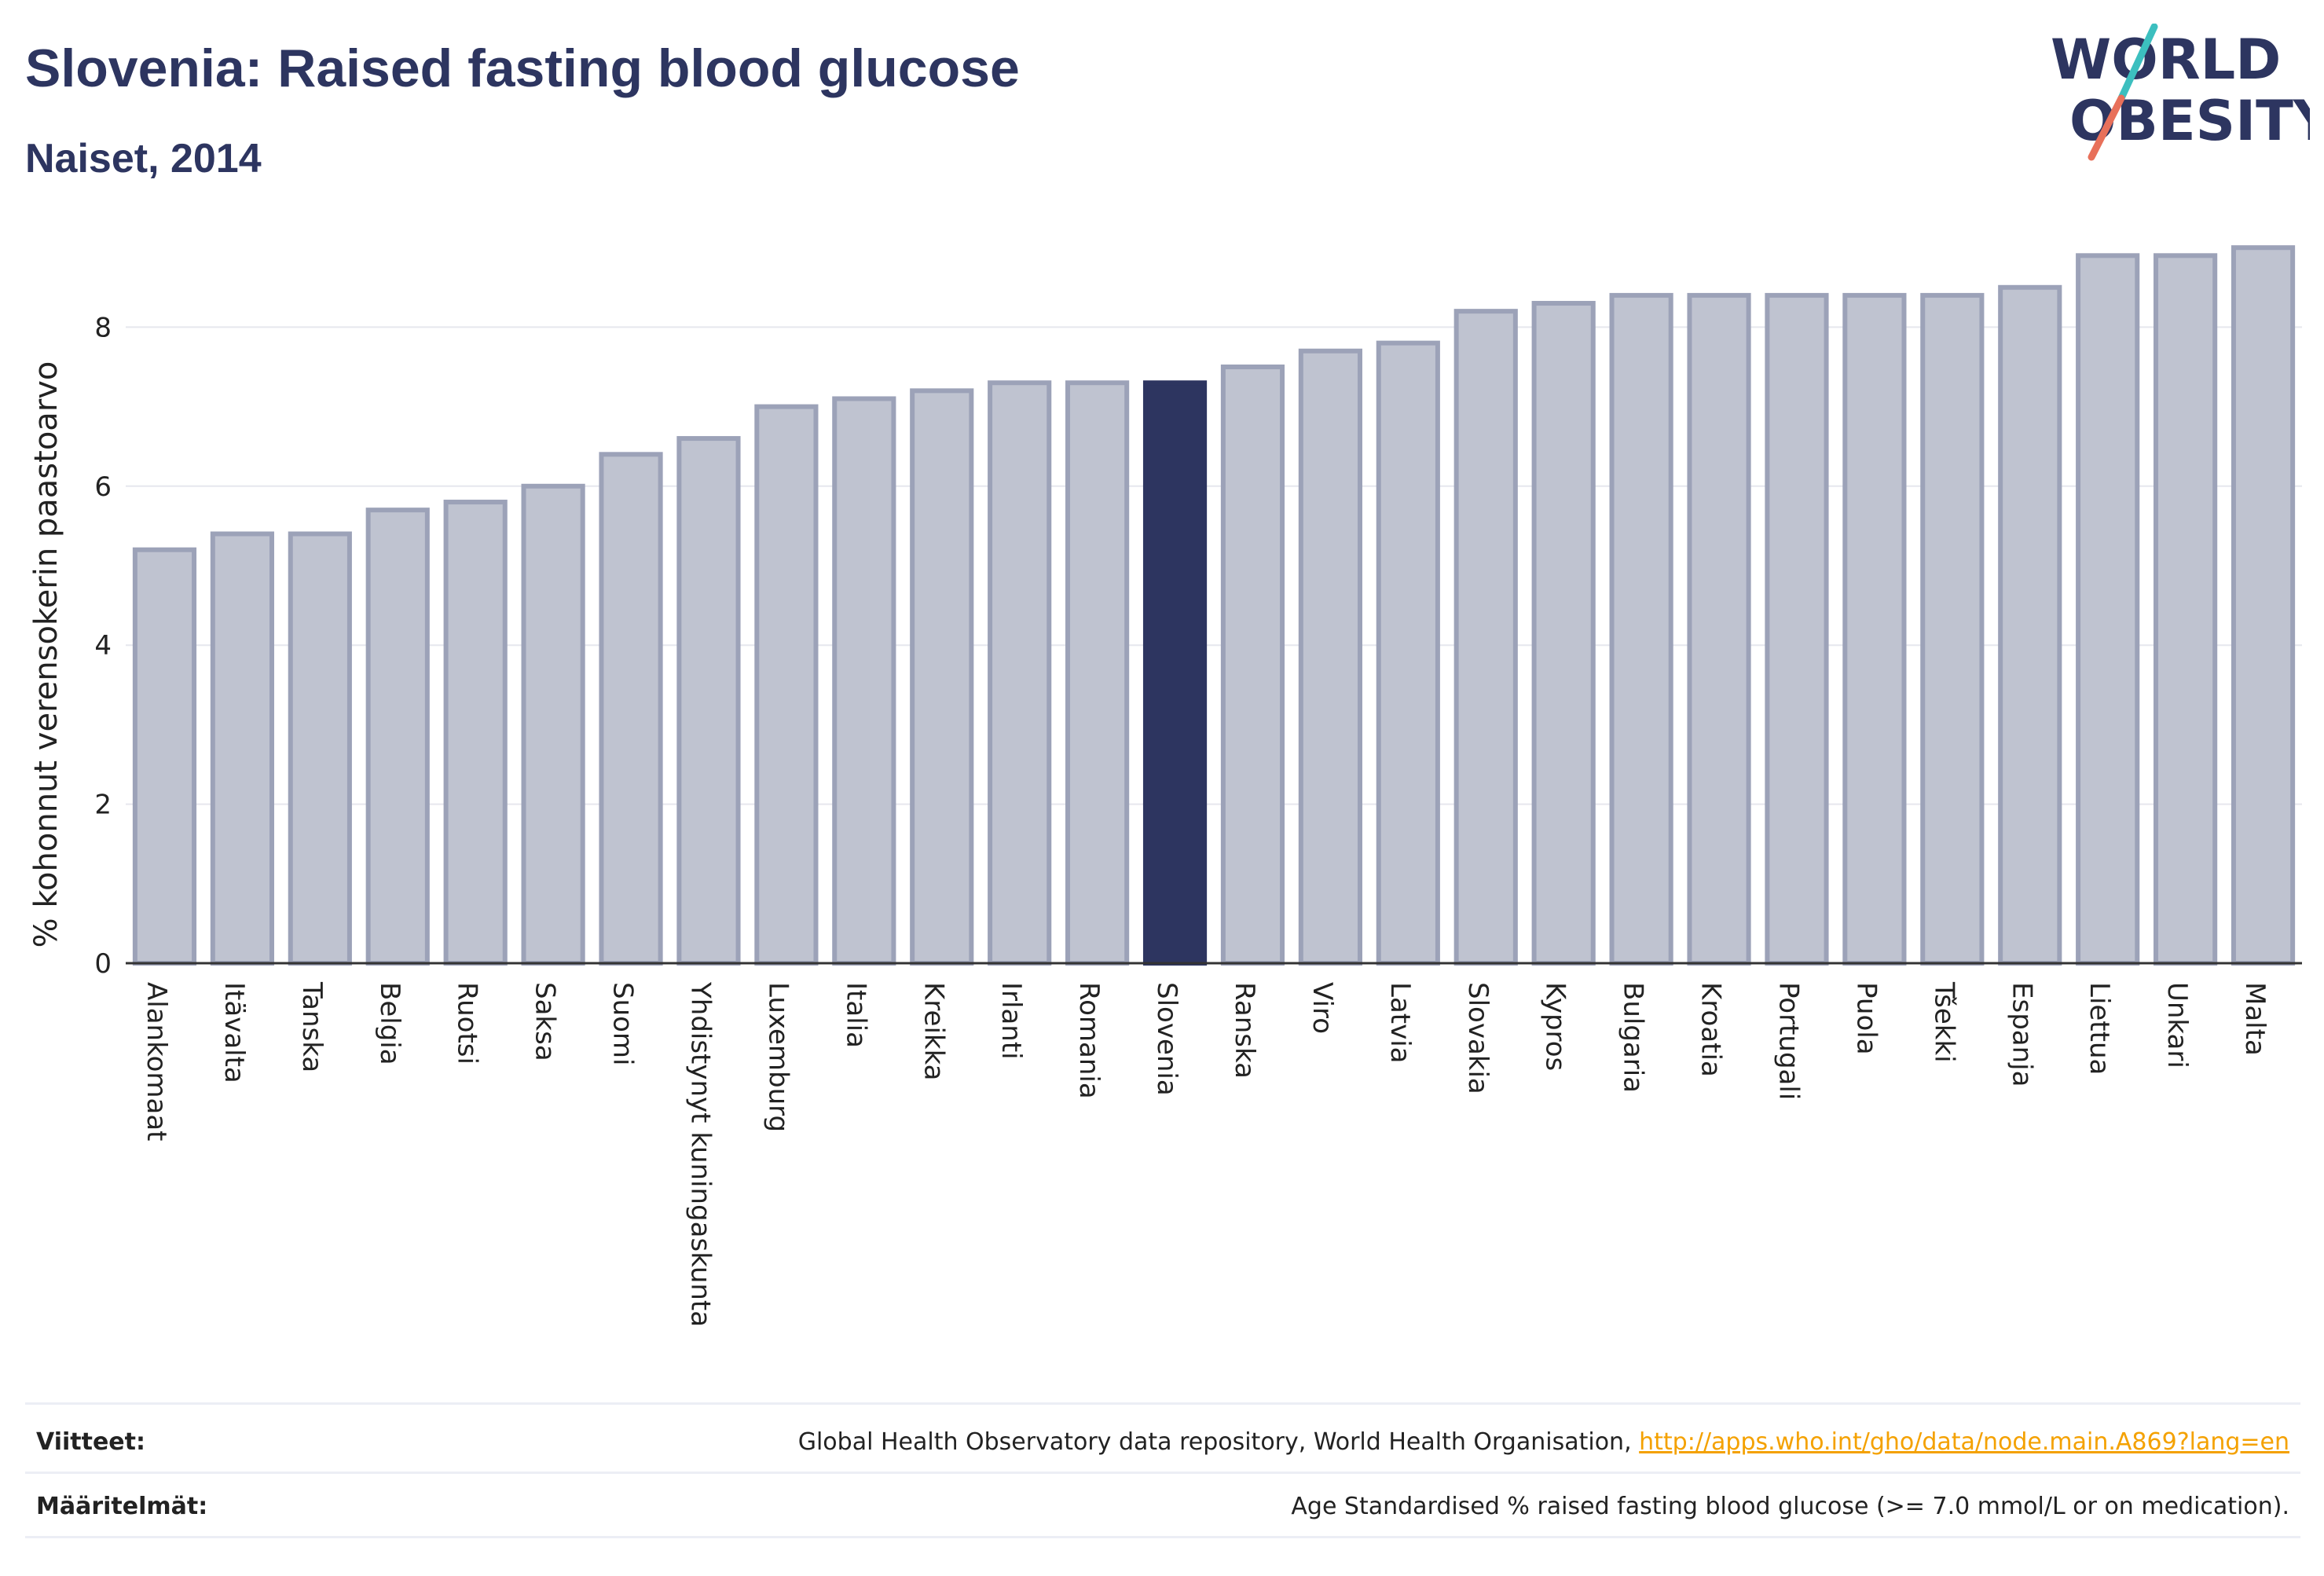 This screenshot has height=1576, width=2324. I want to click on world-obesity-logo: WORLD OBESITY, so click(2180, 92).